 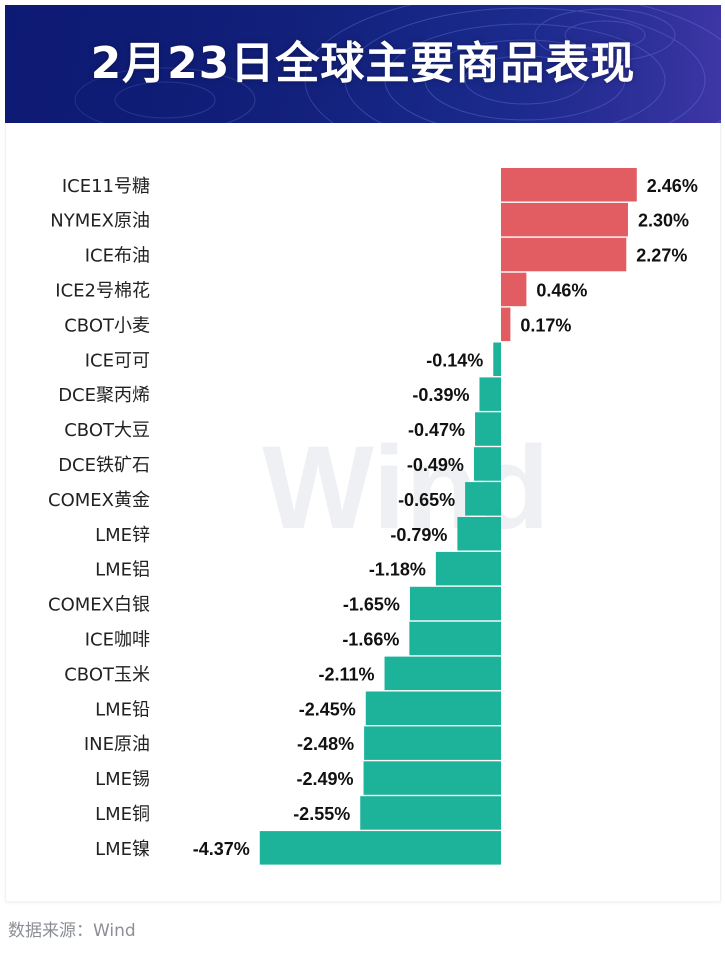 What do you see at coordinates (107, 430) in the screenshot?
I see `category-label: CBOT大豆` at bounding box center [107, 430].